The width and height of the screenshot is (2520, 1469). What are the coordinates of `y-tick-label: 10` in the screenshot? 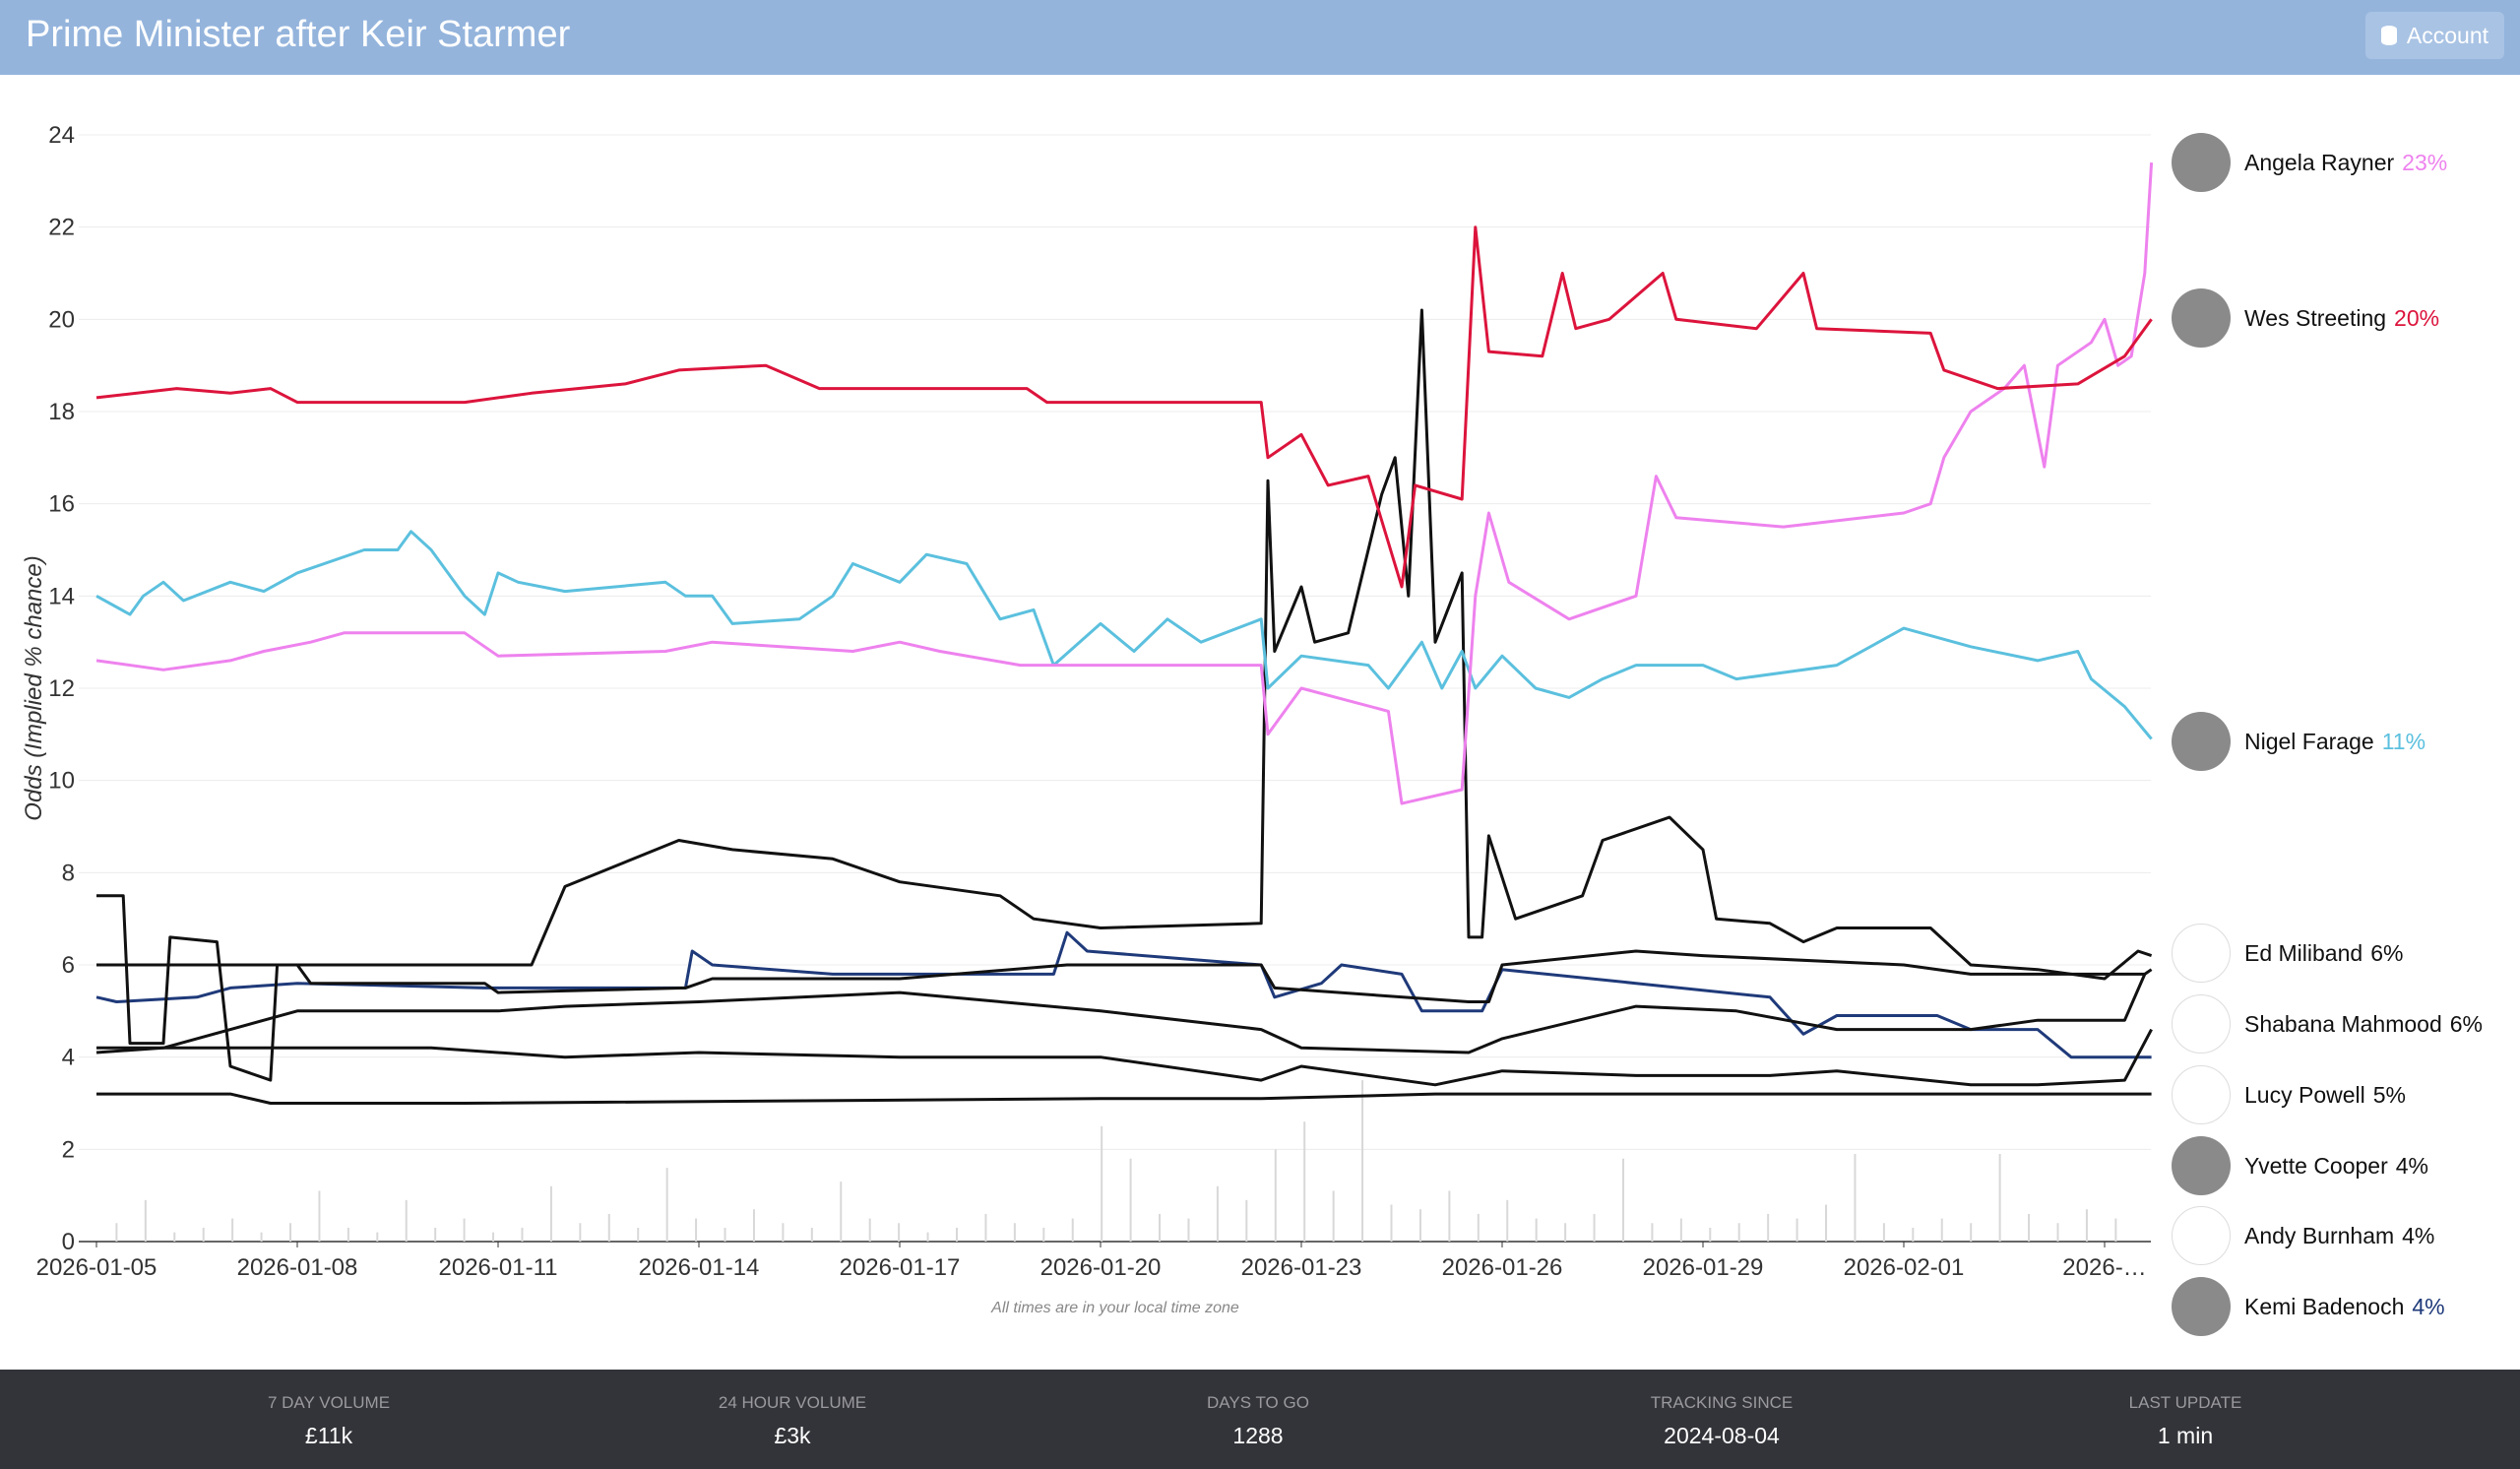 It's located at (61, 782).